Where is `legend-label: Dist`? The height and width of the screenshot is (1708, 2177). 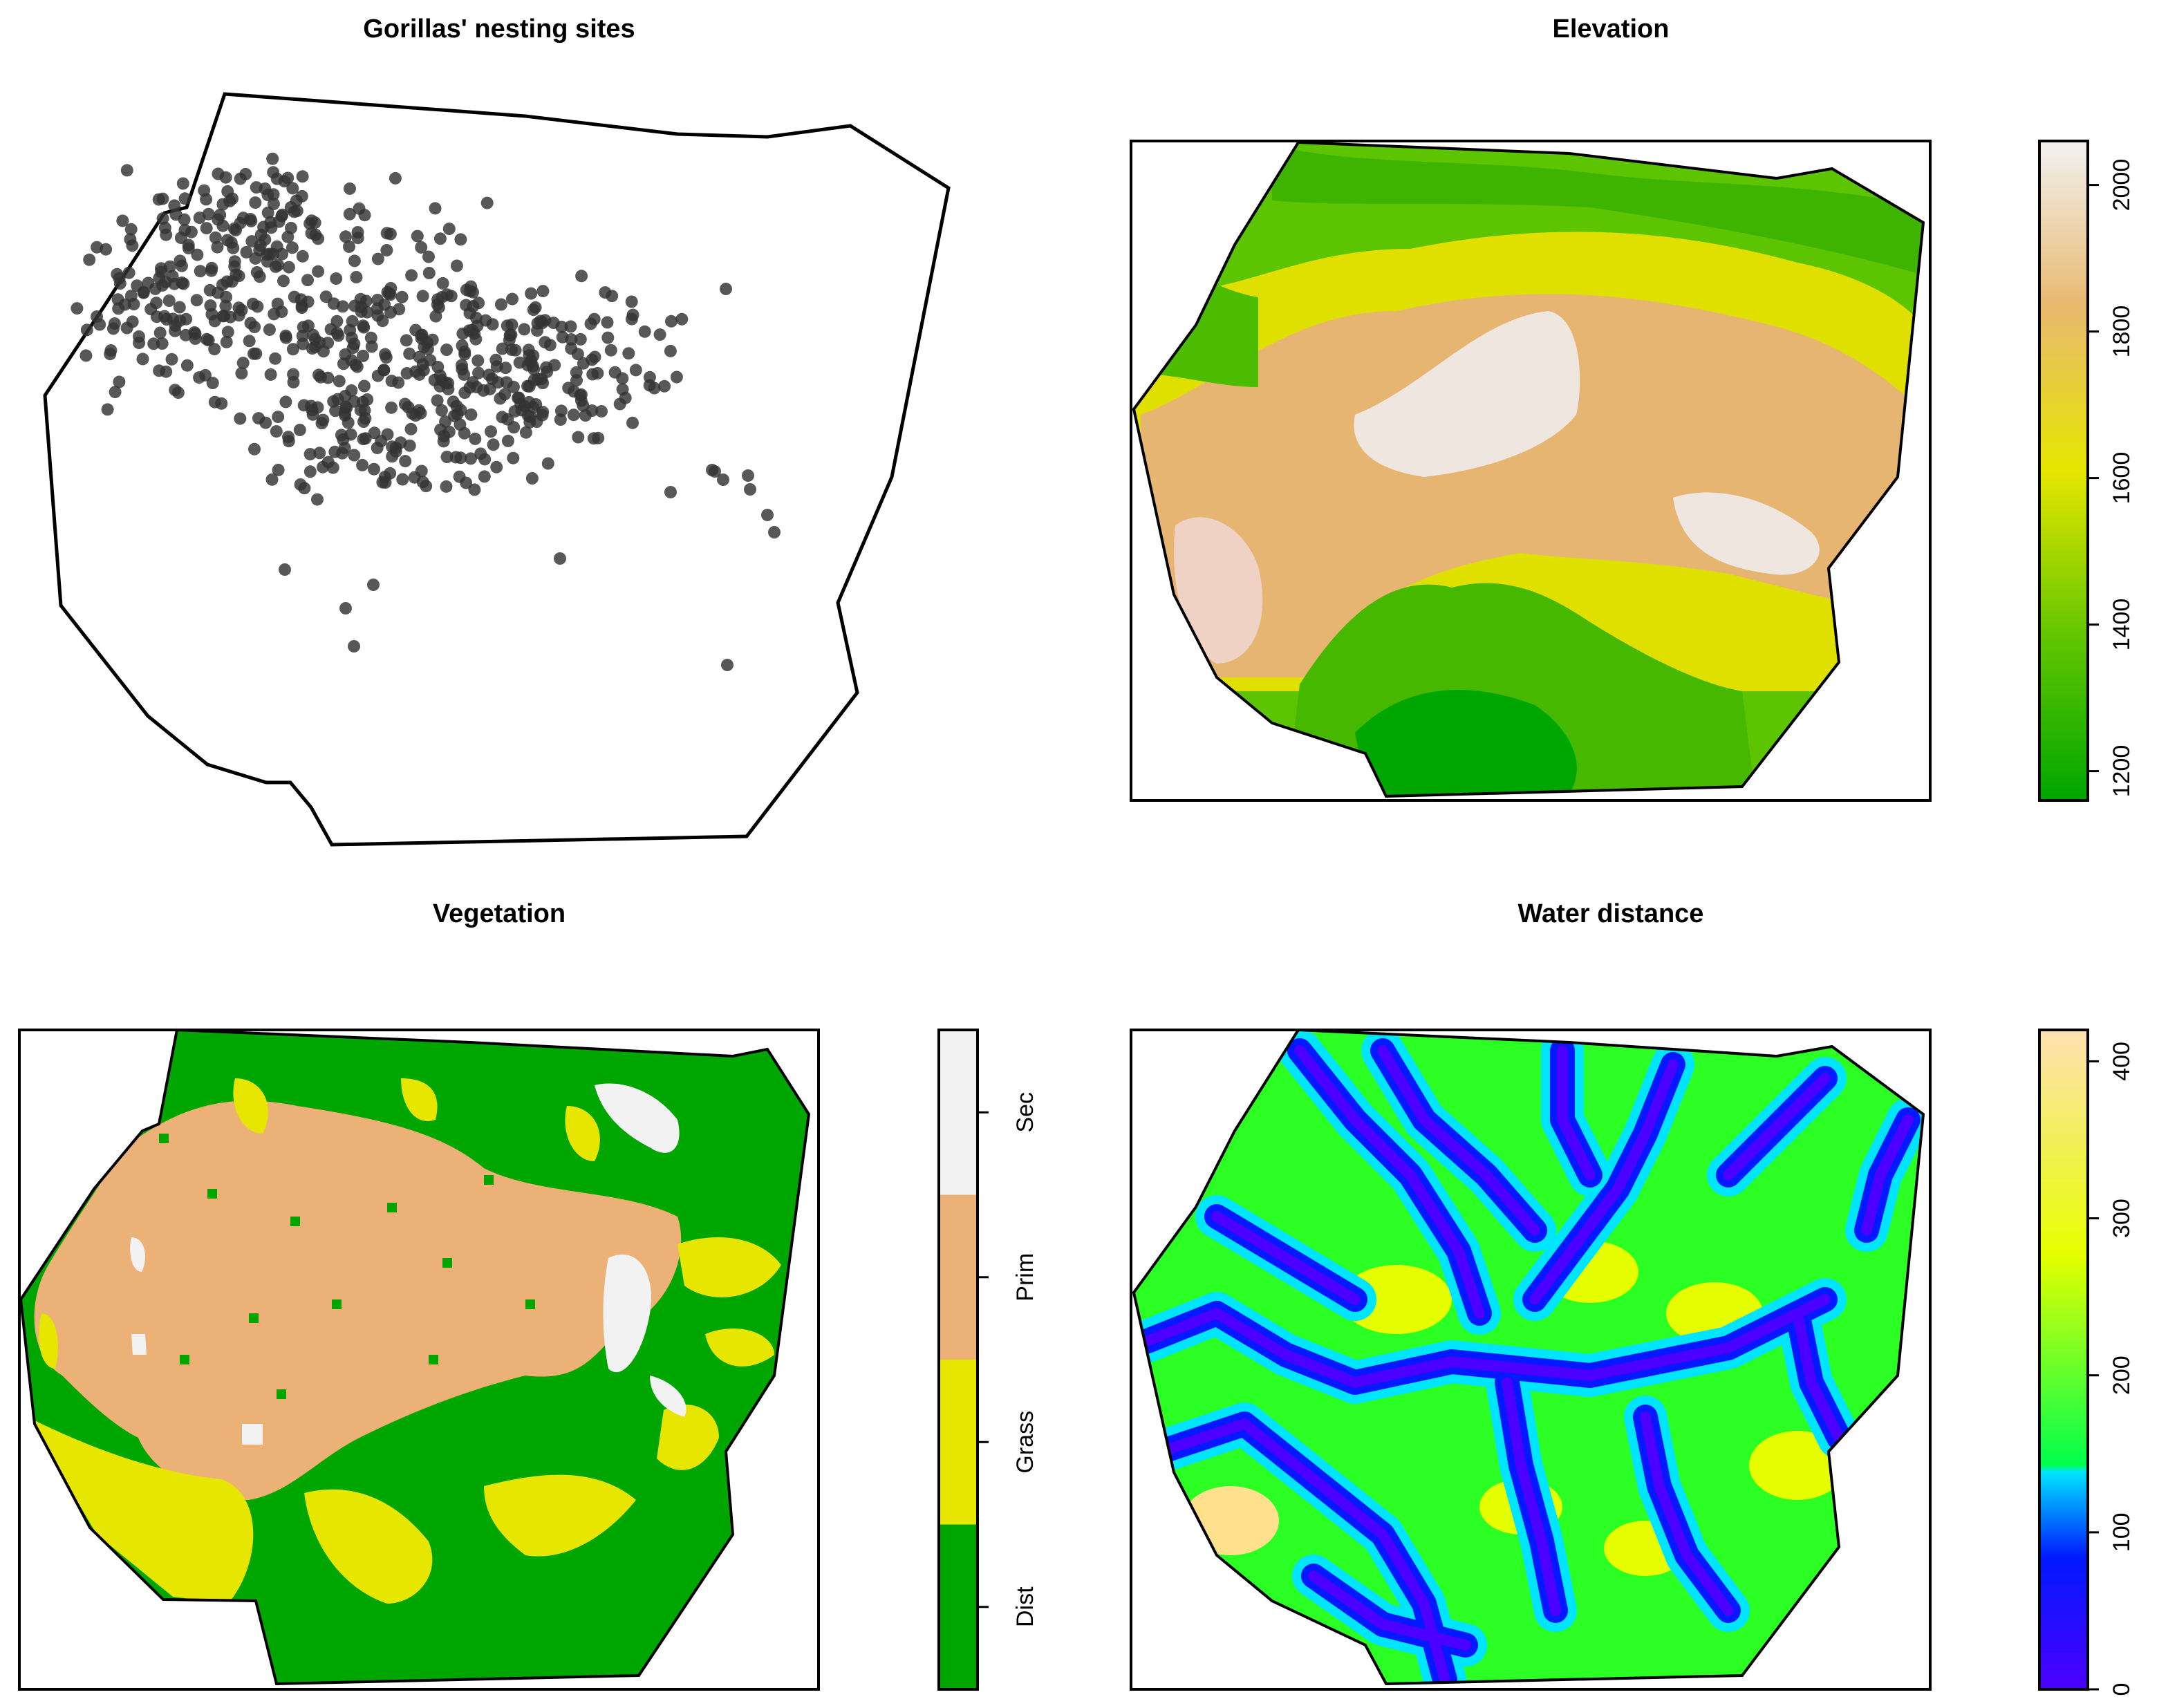
legend-label: Dist is located at coordinates (1025, 1606).